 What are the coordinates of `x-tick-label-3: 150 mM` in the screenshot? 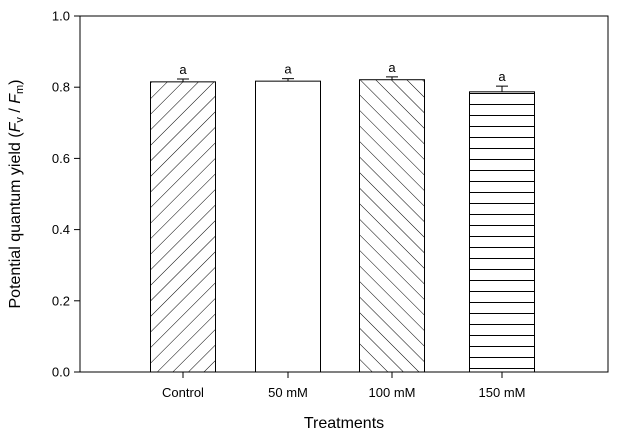 It's located at (502, 392).